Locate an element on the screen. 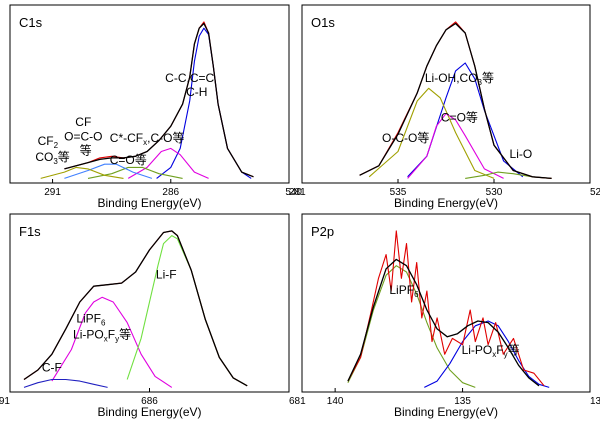 The image size is (600, 423). peak-annotation: Li-O is located at coordinates (521, 154).